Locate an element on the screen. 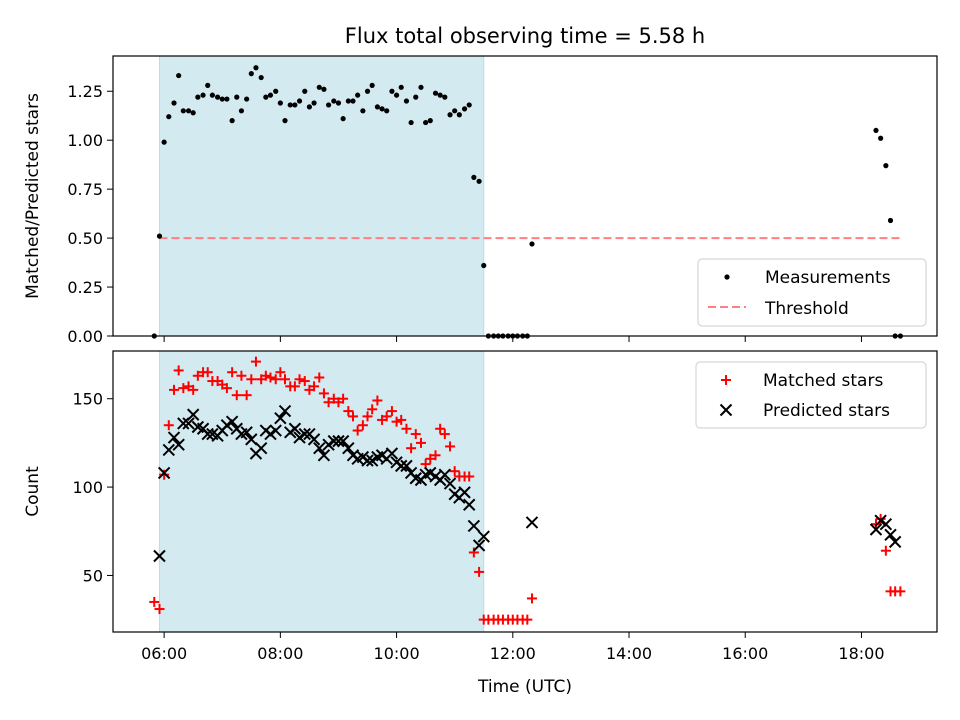 Image resolution: width=960 pixels, height=720 pixels. observing-window-shade is located at coordinates (321, 491).